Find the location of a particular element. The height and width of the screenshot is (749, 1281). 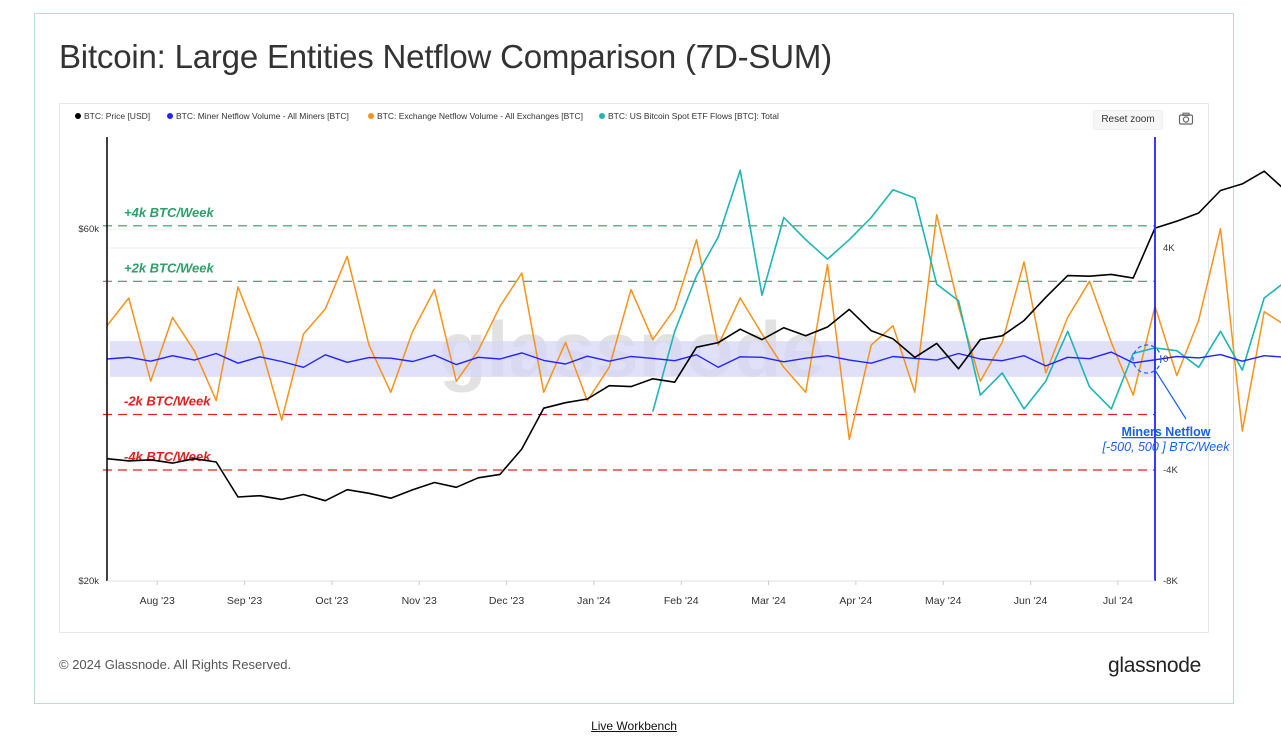

live-workbench-link: Live Workbench is located at coordinates (634, 726).